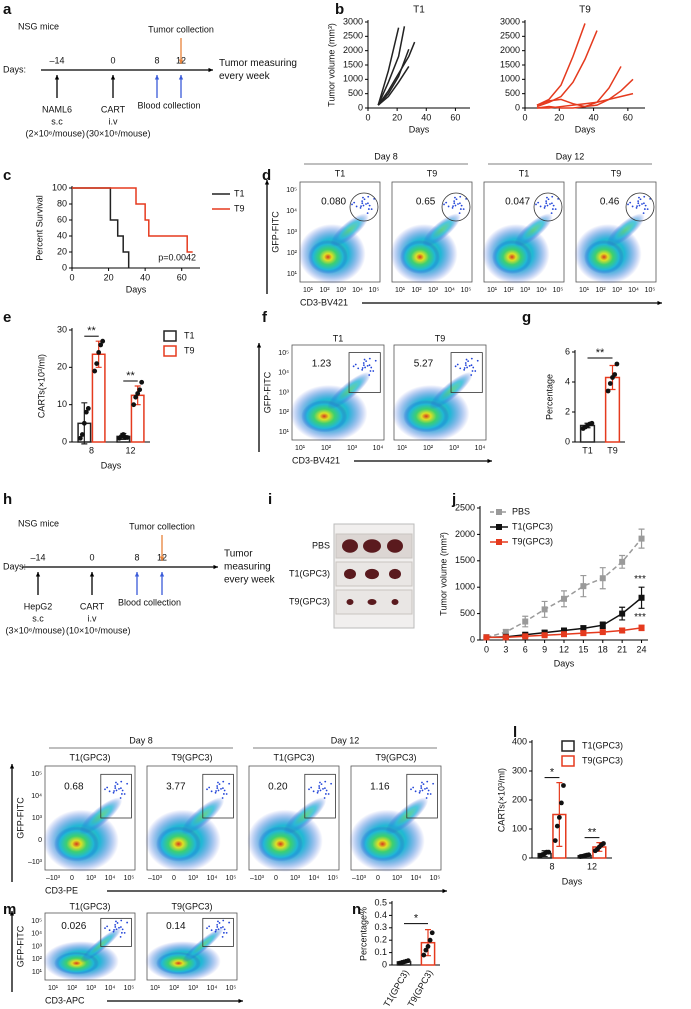  I want to click on y-tick-label: 0.5, so click(380, 902).